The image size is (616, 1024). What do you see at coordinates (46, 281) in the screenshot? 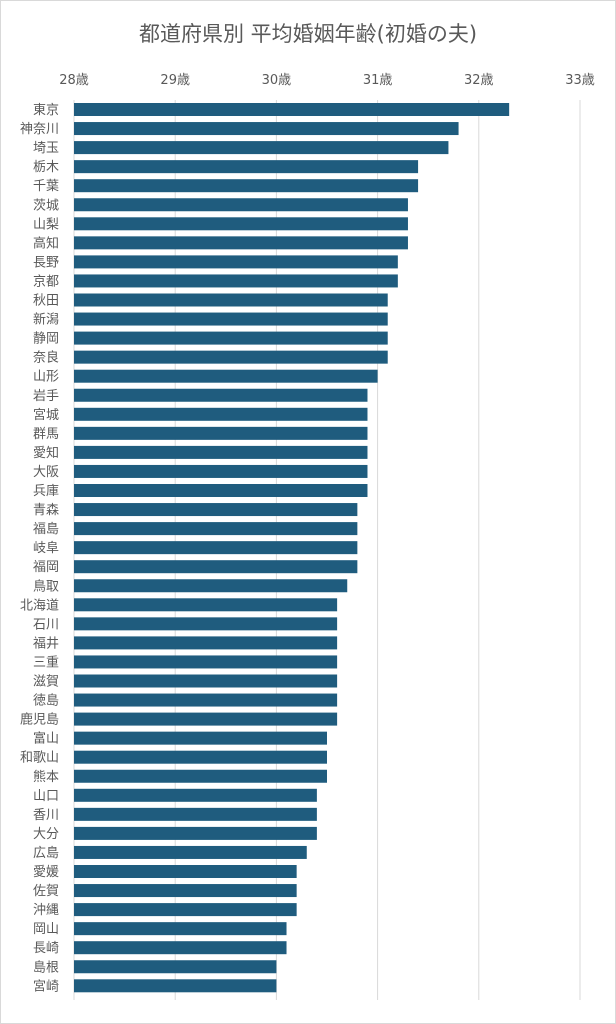
I see `category-label: 京都` at bounding box center [46, 281].